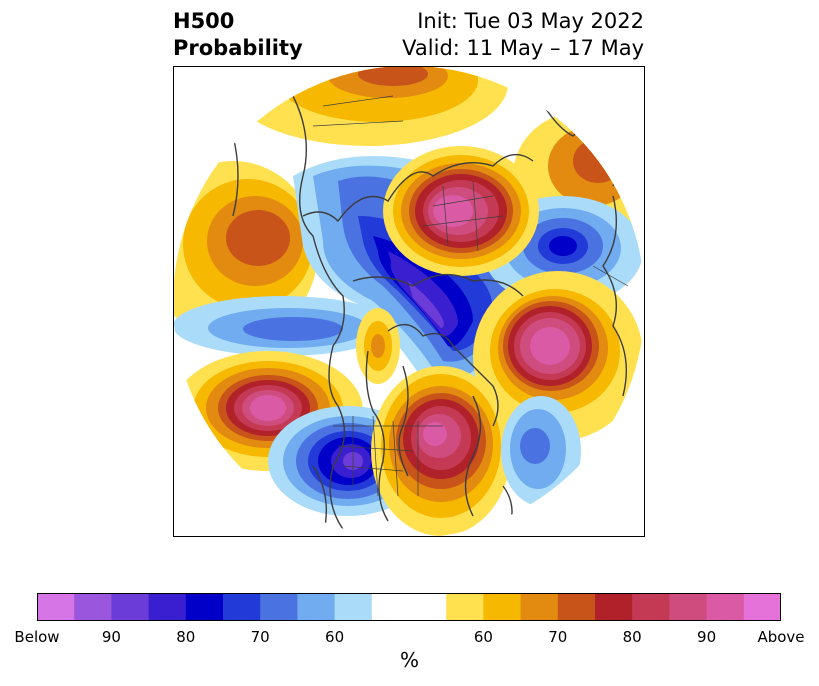  Describe the element at coordinates (541, 451) in the screenshot. I see `below-anomaly-southeast` at that location.